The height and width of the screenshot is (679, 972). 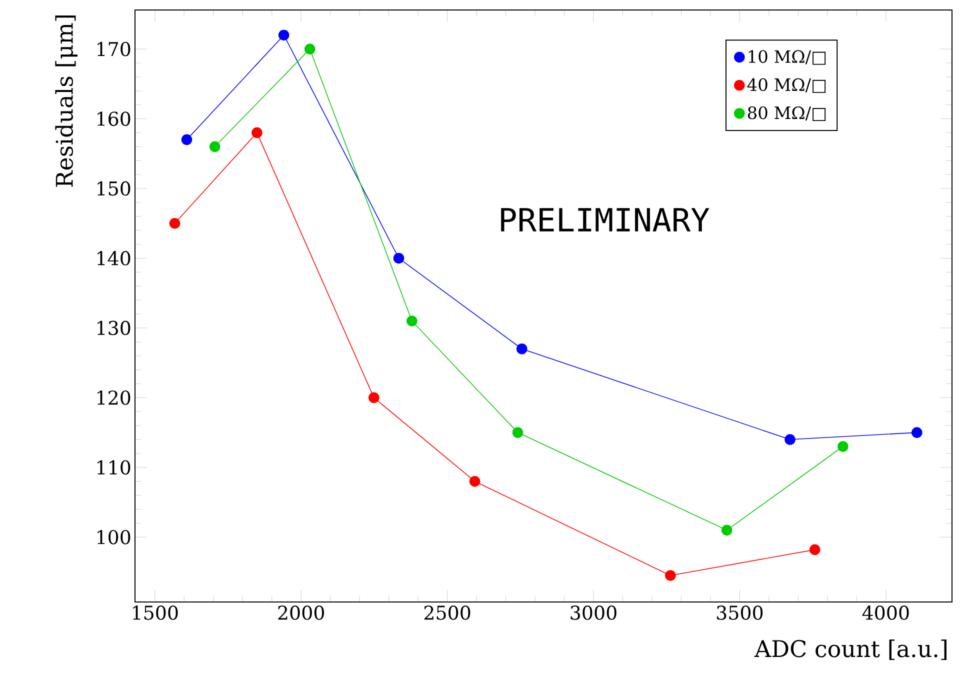 What do you see at coordinates (66, 101) in the screenshot?
I see `y-axis-title: Residuals [μm]` at bounding box center [66, 101].